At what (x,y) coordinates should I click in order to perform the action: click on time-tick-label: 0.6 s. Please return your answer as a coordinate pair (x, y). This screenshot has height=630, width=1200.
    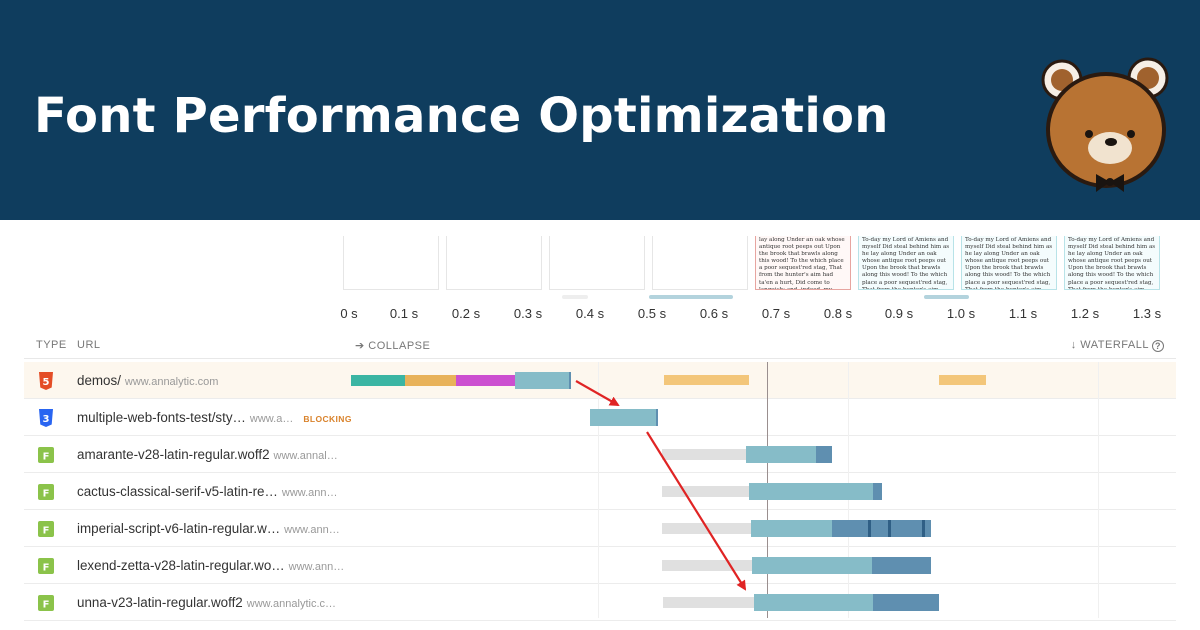
    Looking at the image, I should click on (714, 313).